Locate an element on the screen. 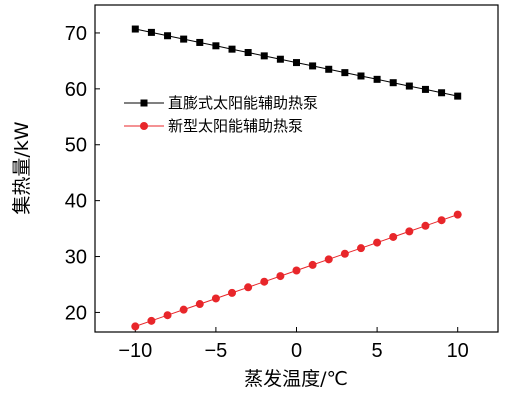  y-axis-title: 集热量/kW is located at coordinates (22, 167).